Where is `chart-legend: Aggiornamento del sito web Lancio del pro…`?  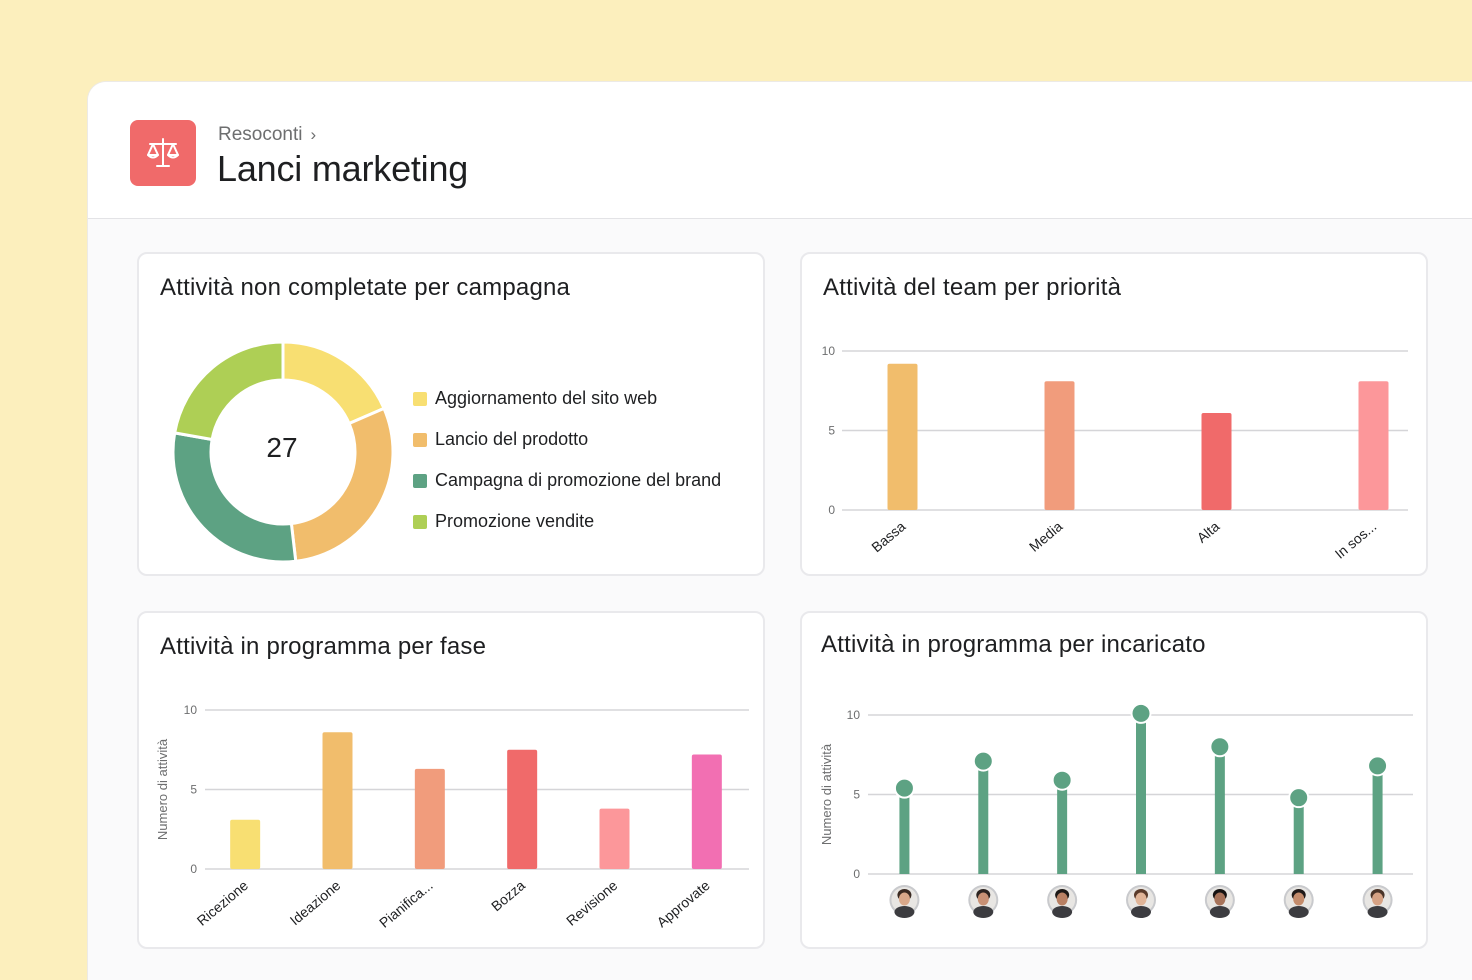 chart-legend: Aggiornamento del sito web Lancio del pro… is located at coordinates (567, 460).